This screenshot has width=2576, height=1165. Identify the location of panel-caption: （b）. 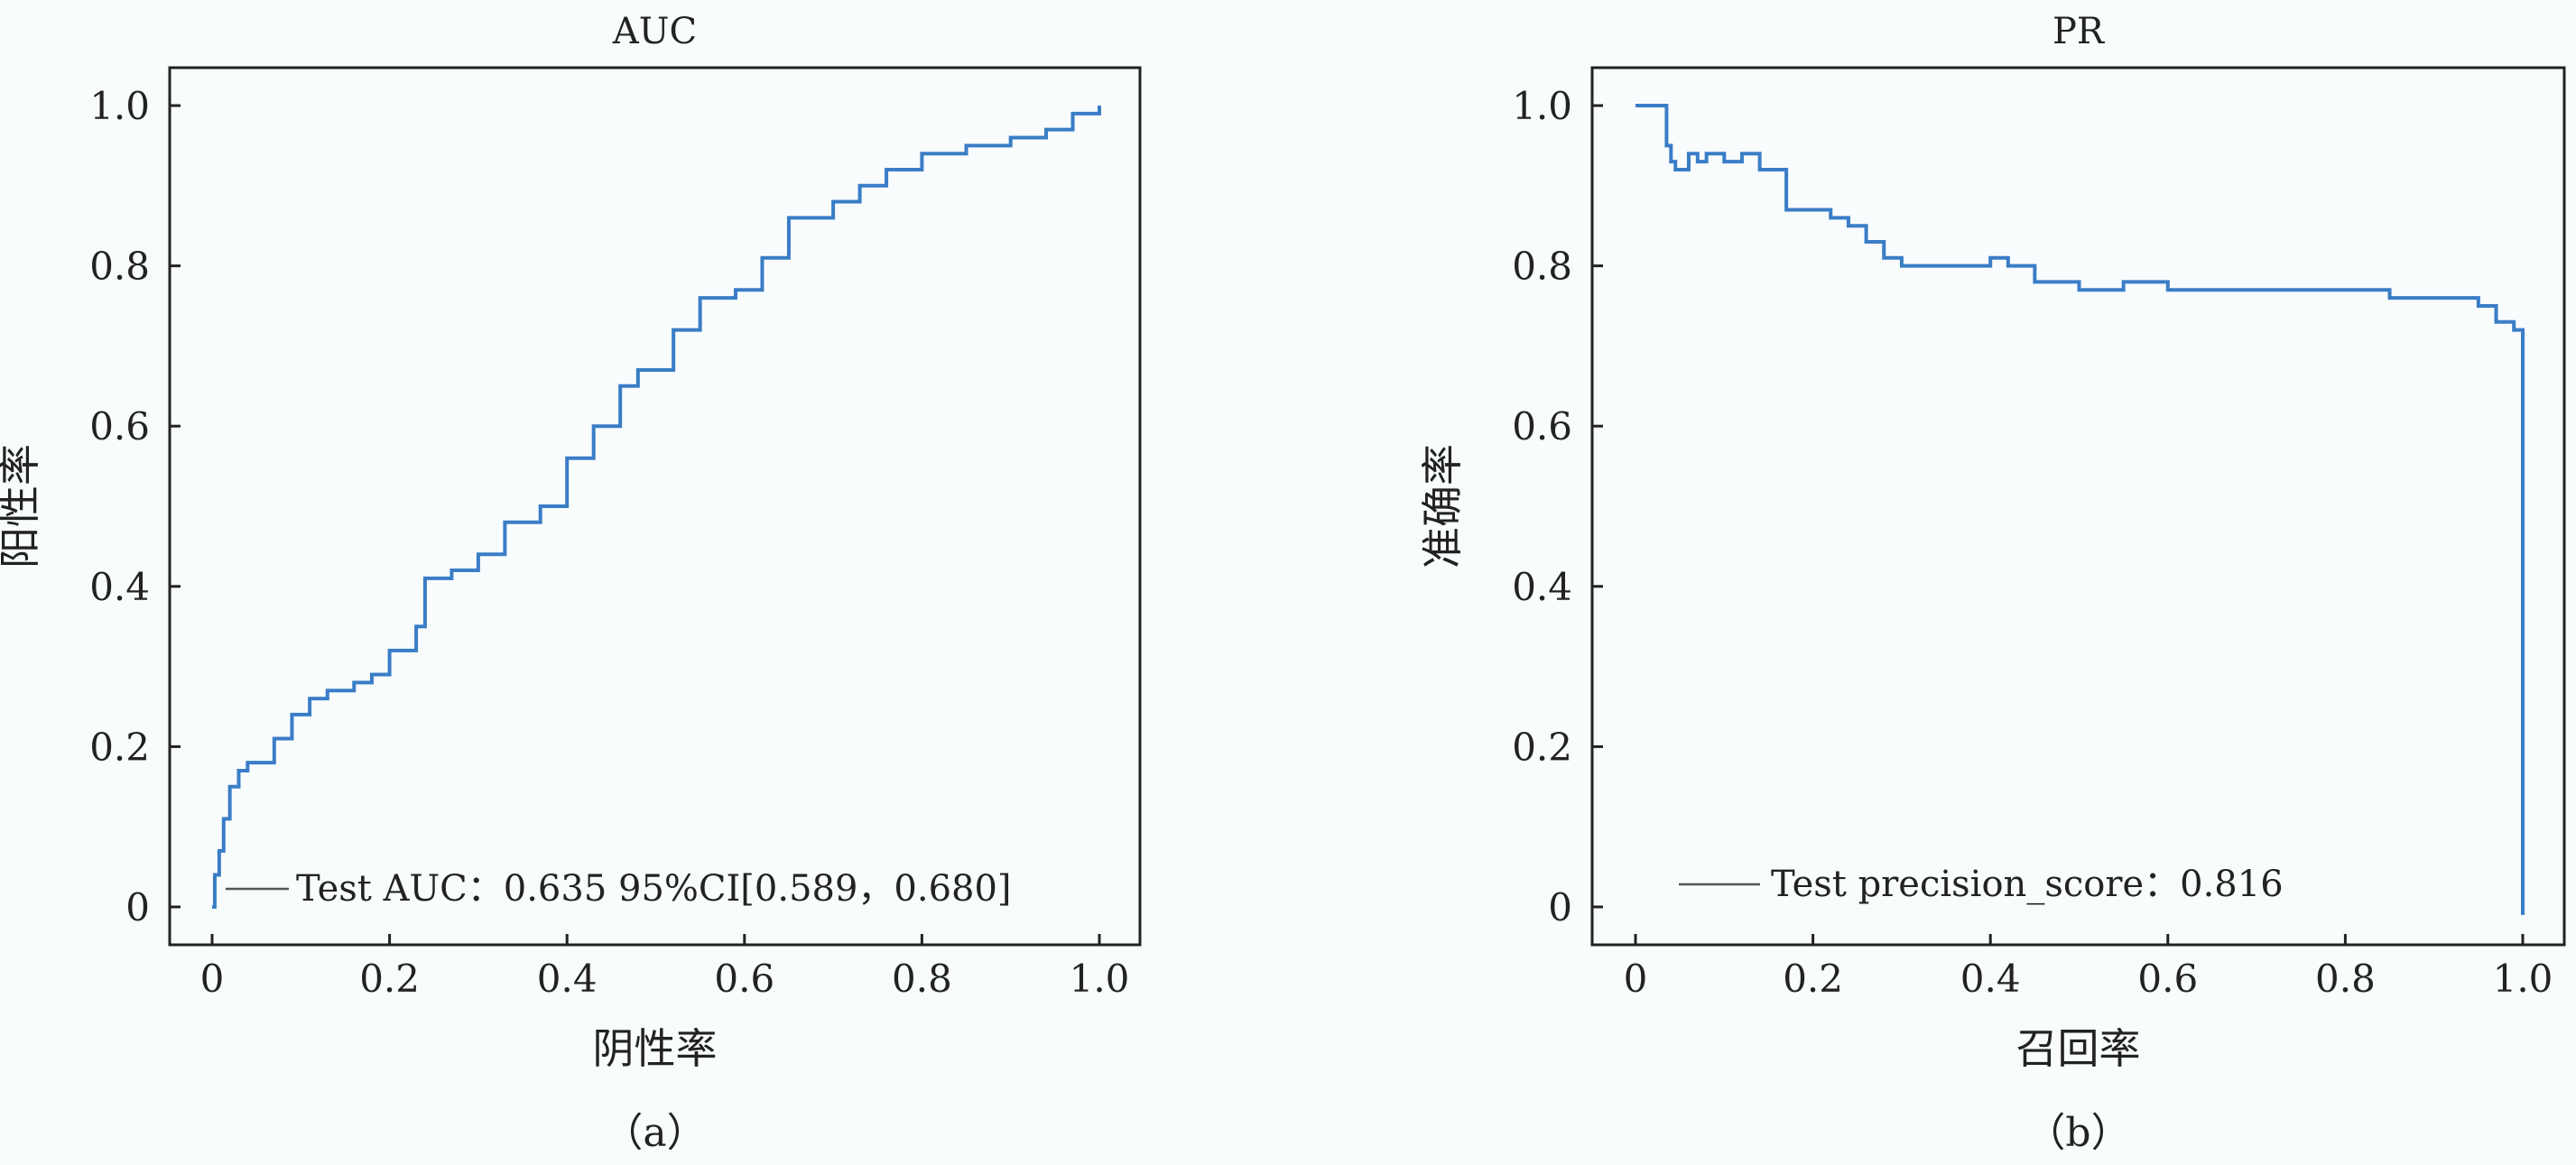
(2077, 1133).